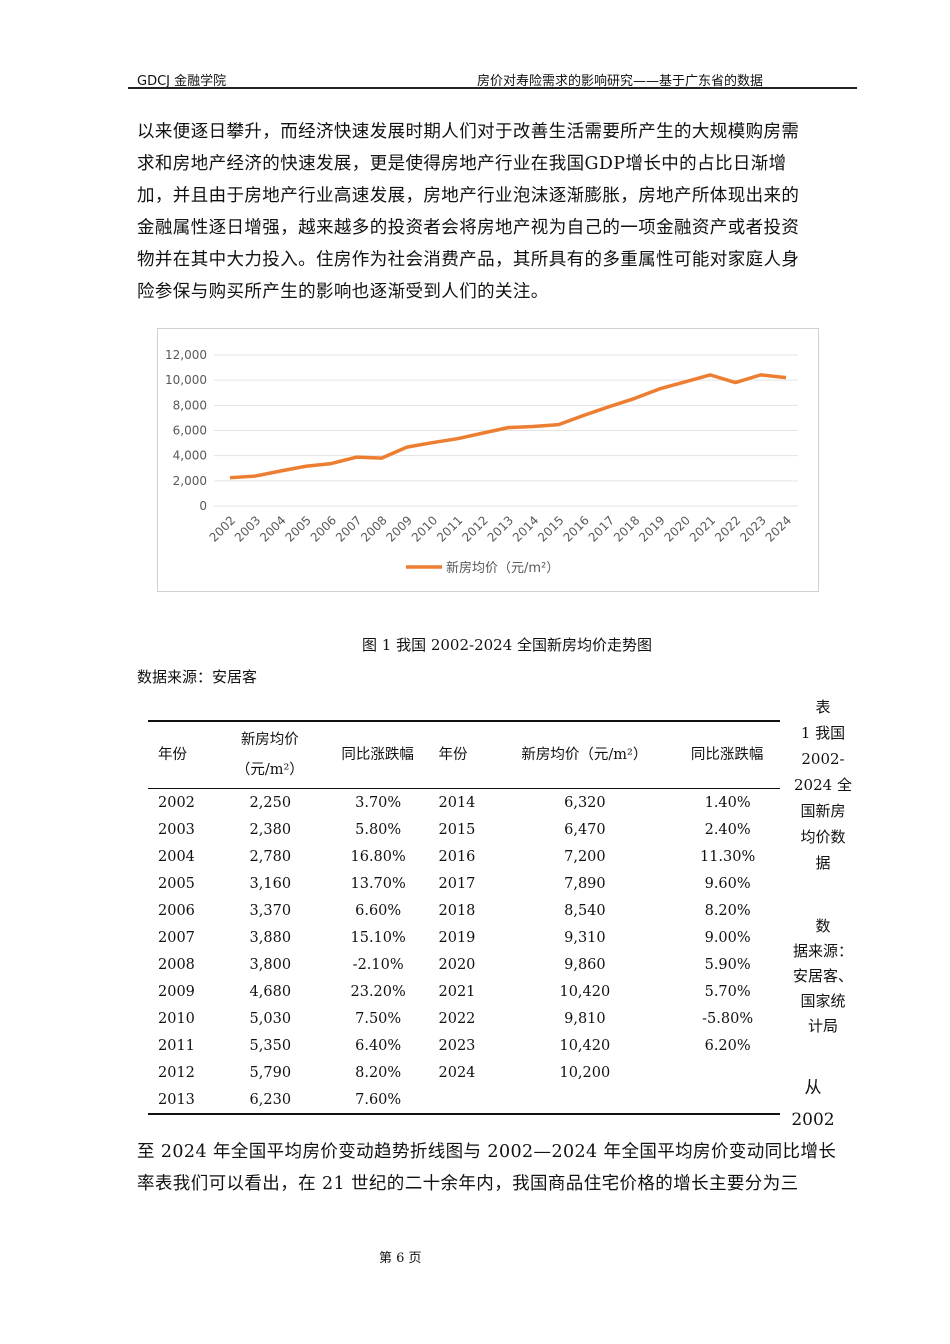 The height and width of the screenshot is (1344, 950). Describe the element at coordinates (651, 528) in the screenshot. I see `x-tick-label: 2019` at that location.